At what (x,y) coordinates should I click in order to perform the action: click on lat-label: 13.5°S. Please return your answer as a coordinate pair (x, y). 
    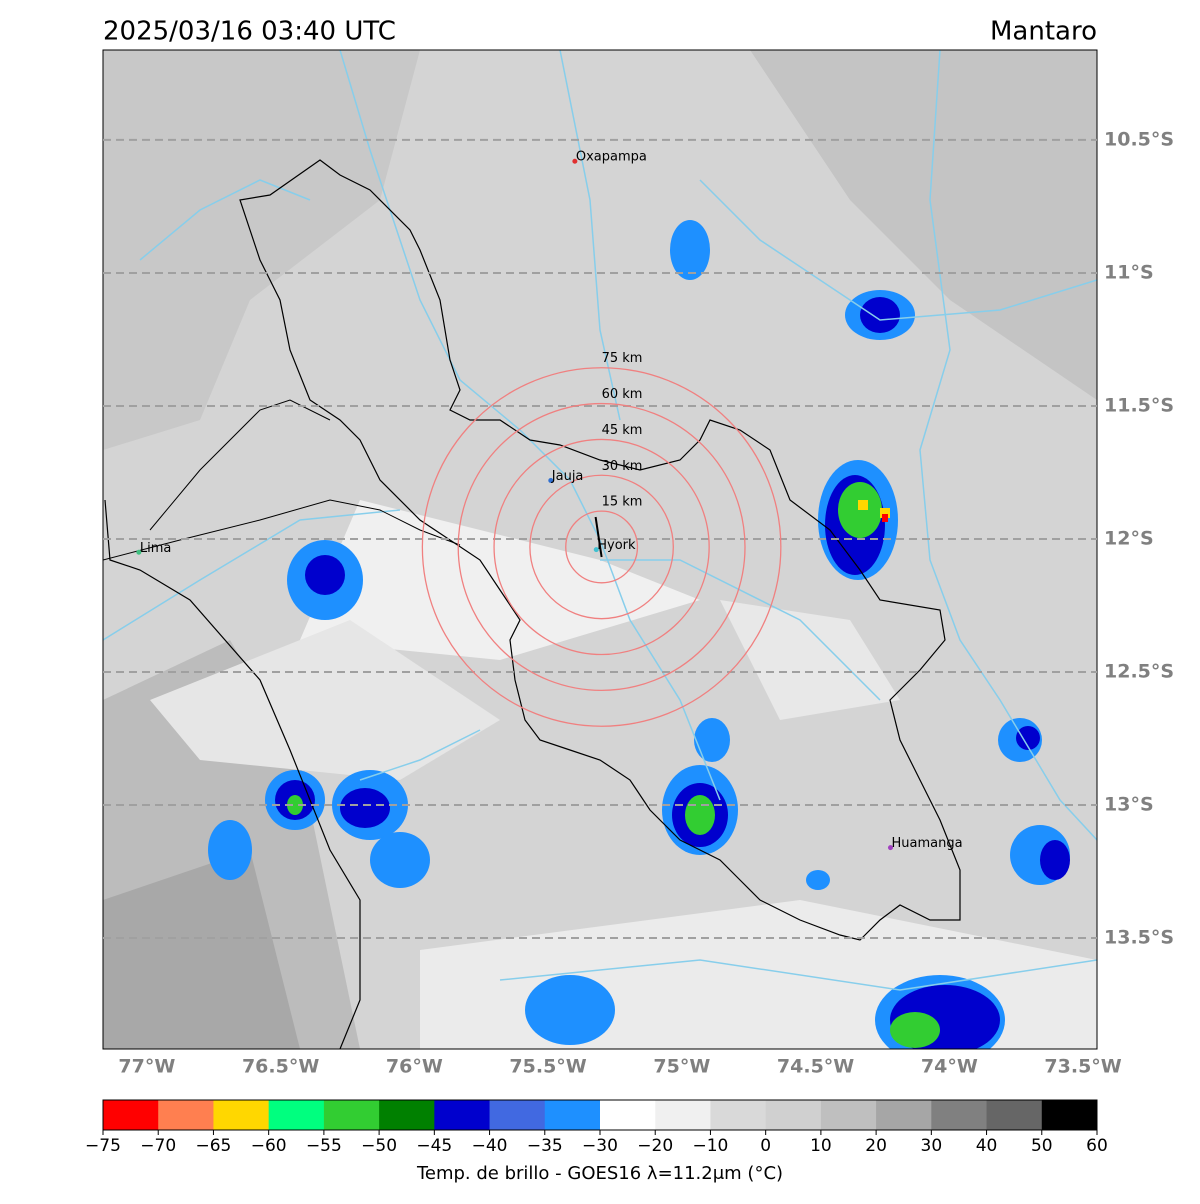
    Looking at the image, I should click on (1139, 938).